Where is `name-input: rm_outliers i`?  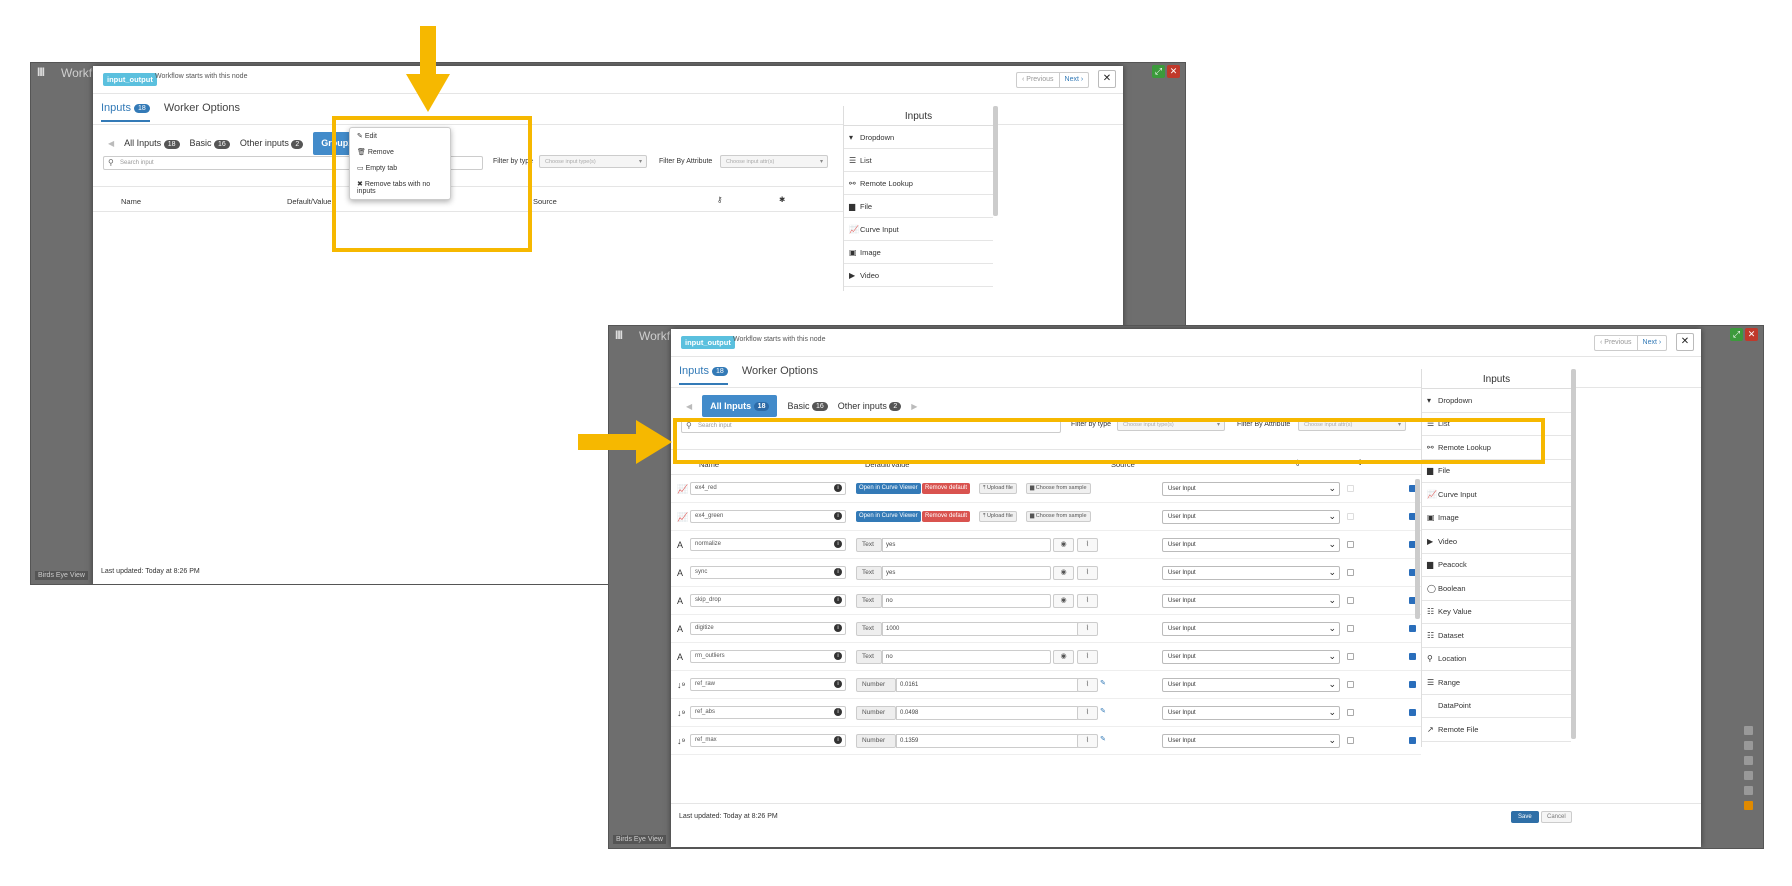
name-input: rm_outliers i is located at coordinates (768, 656).